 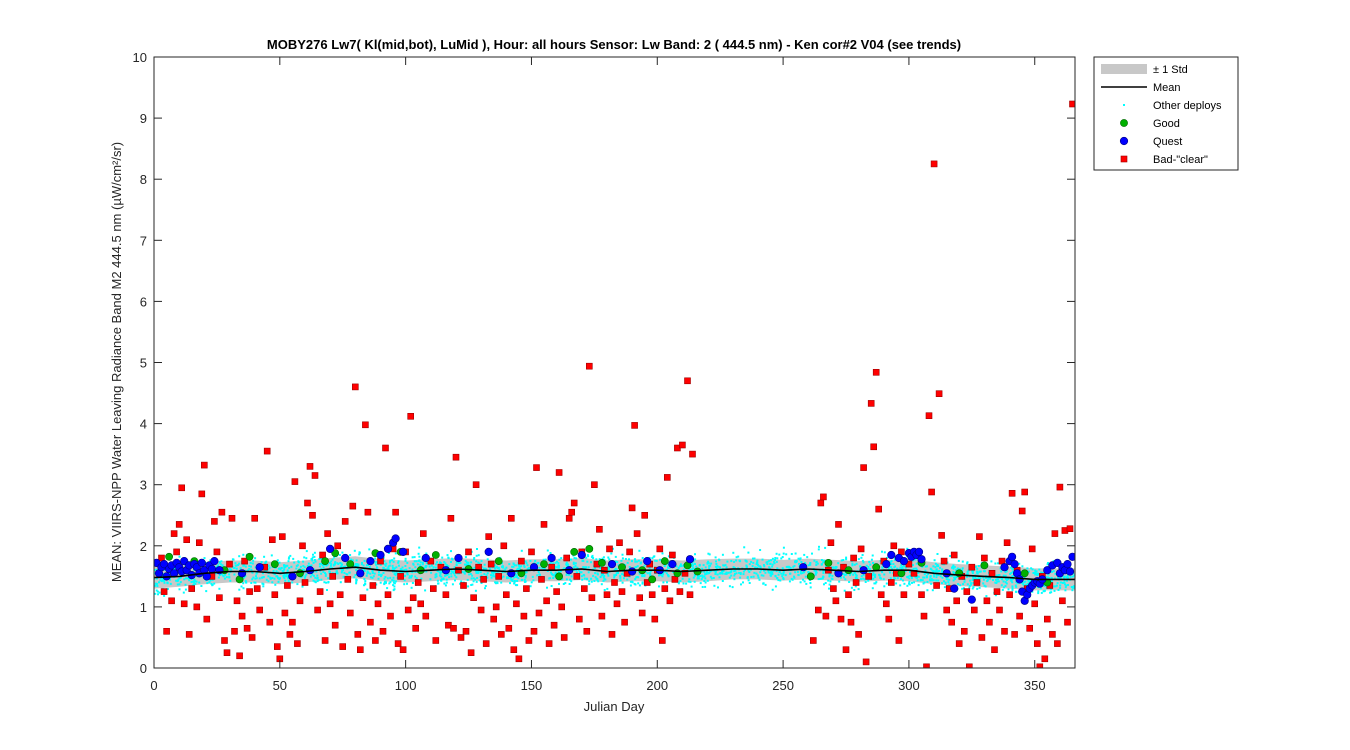 What do you see at coordinates (1167, 142) in the screenshot?
I see `legend-label: Quest` at bounding box center [1167, 142].